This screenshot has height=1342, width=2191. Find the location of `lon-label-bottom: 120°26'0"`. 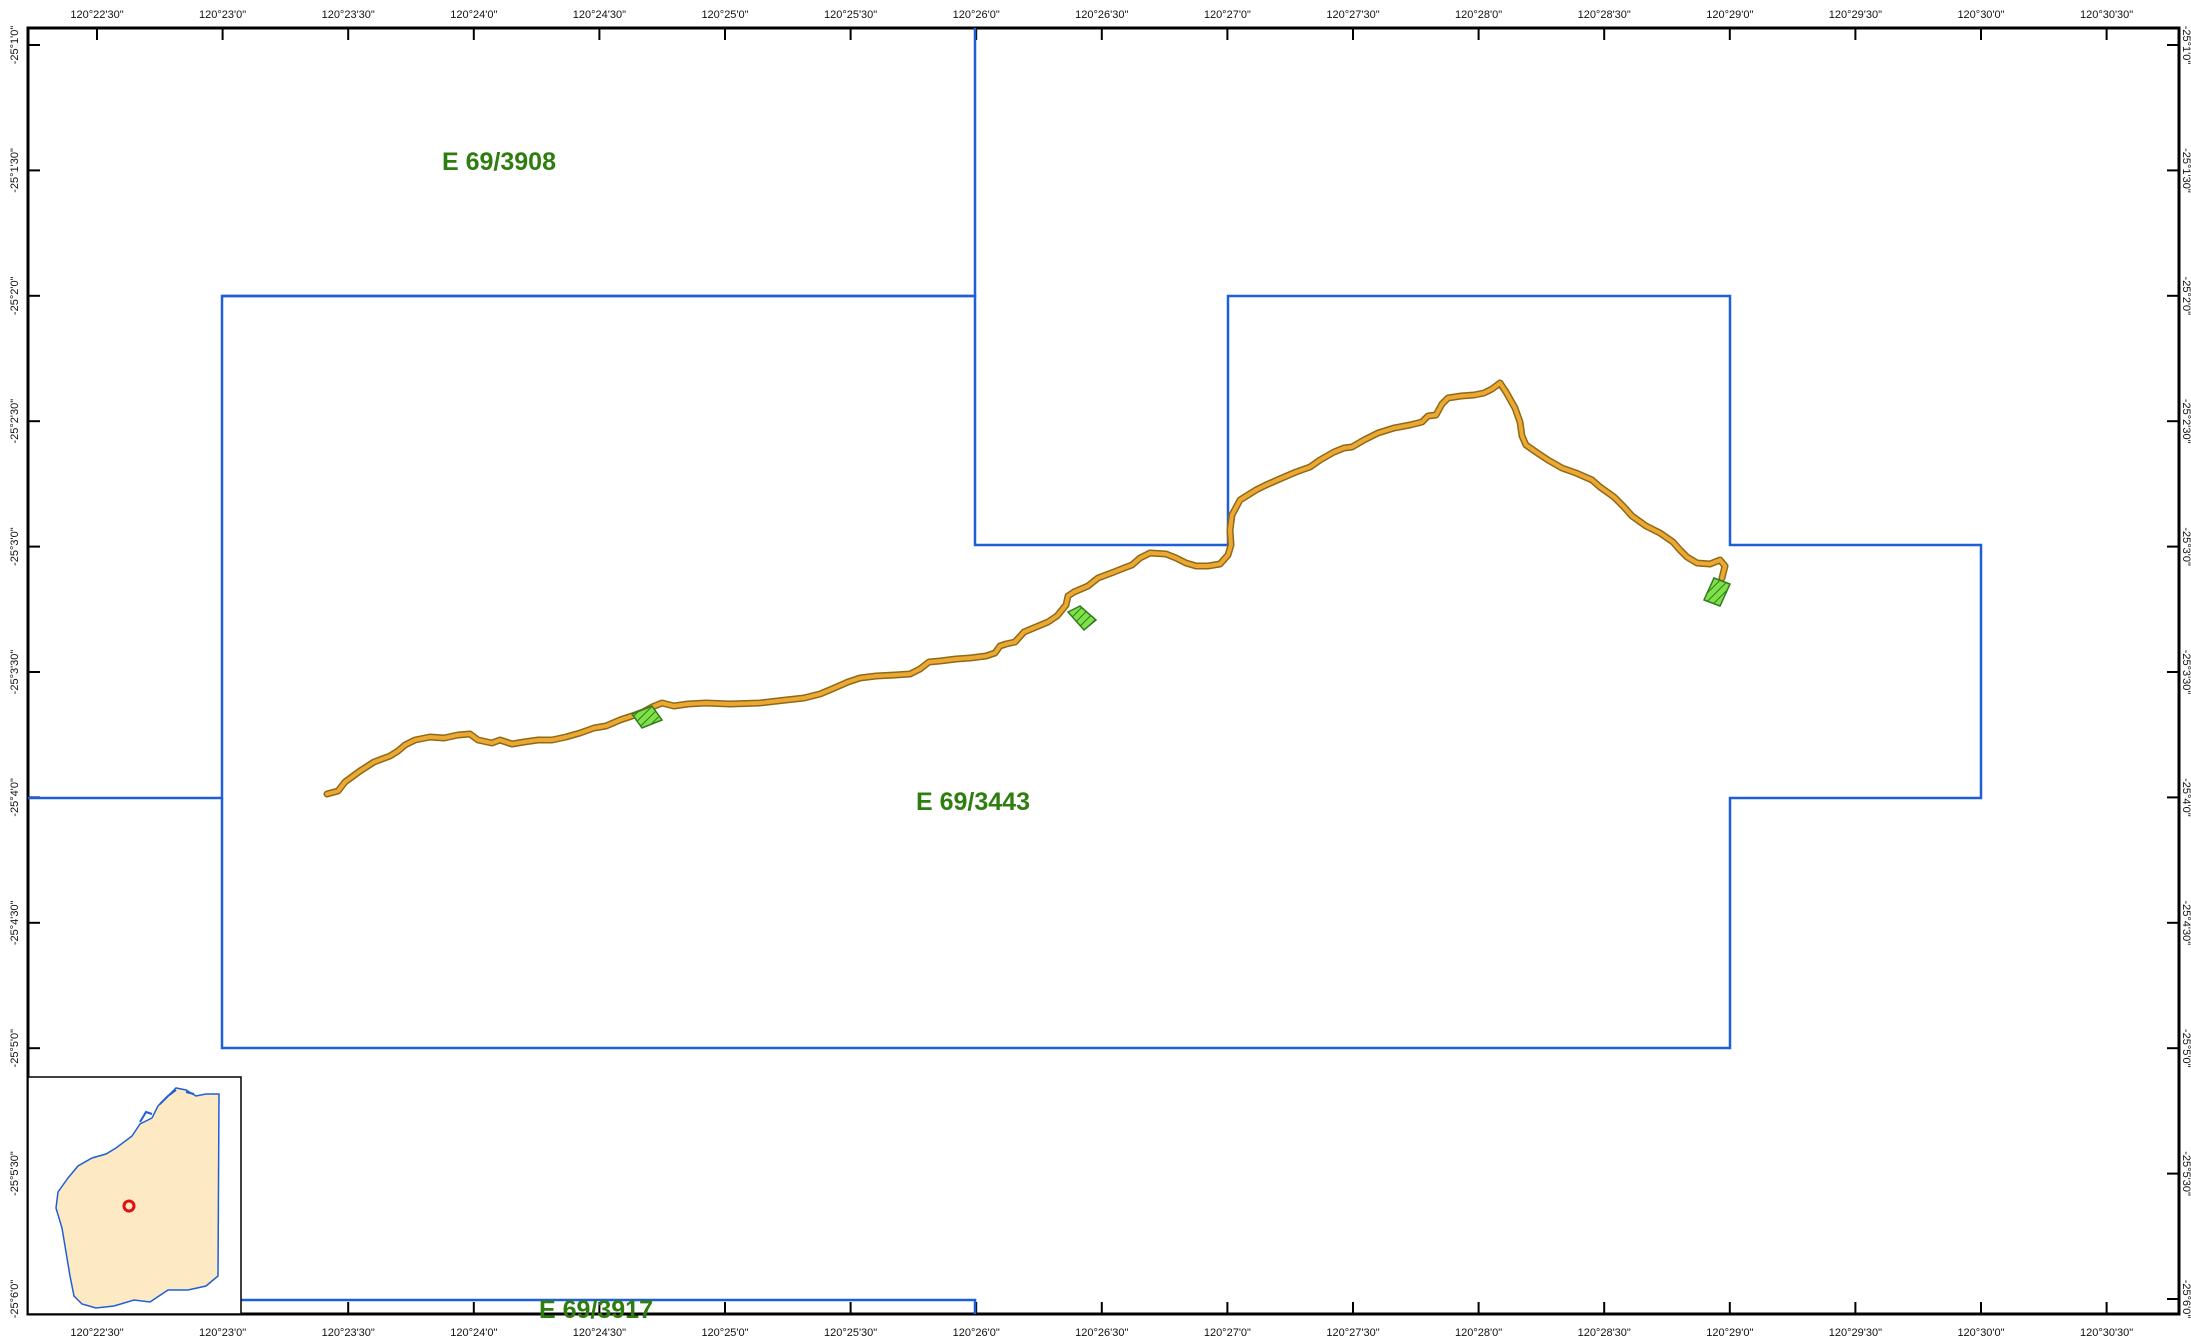

lon-label-bottom: 120°26'0" is located at coordinates (976, 1333).